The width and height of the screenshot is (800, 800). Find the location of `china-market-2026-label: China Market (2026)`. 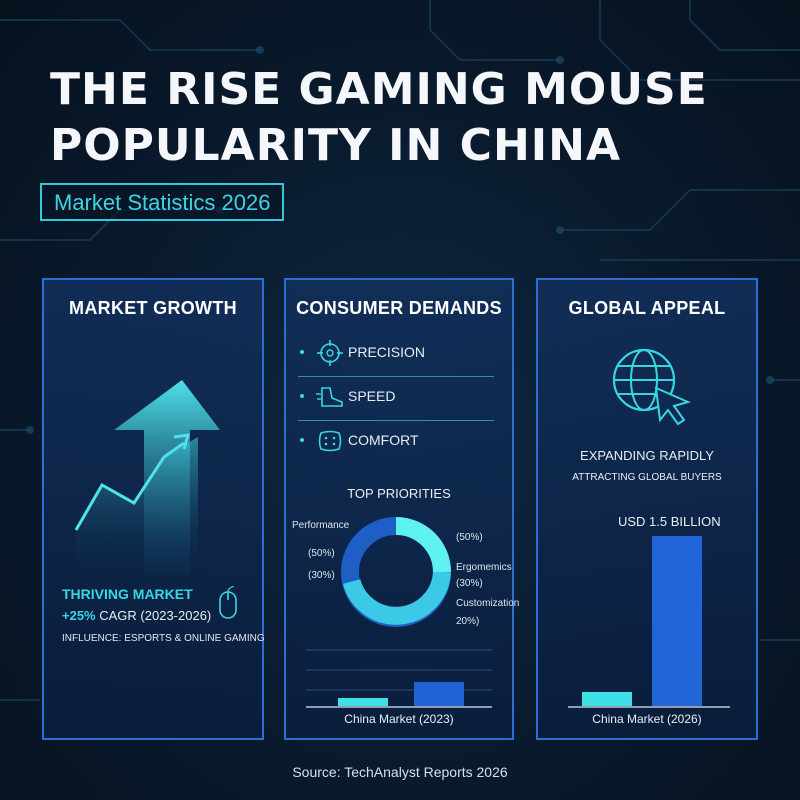

china-market-2026-label: China Market (2026) is located at coordinates (647, 719).